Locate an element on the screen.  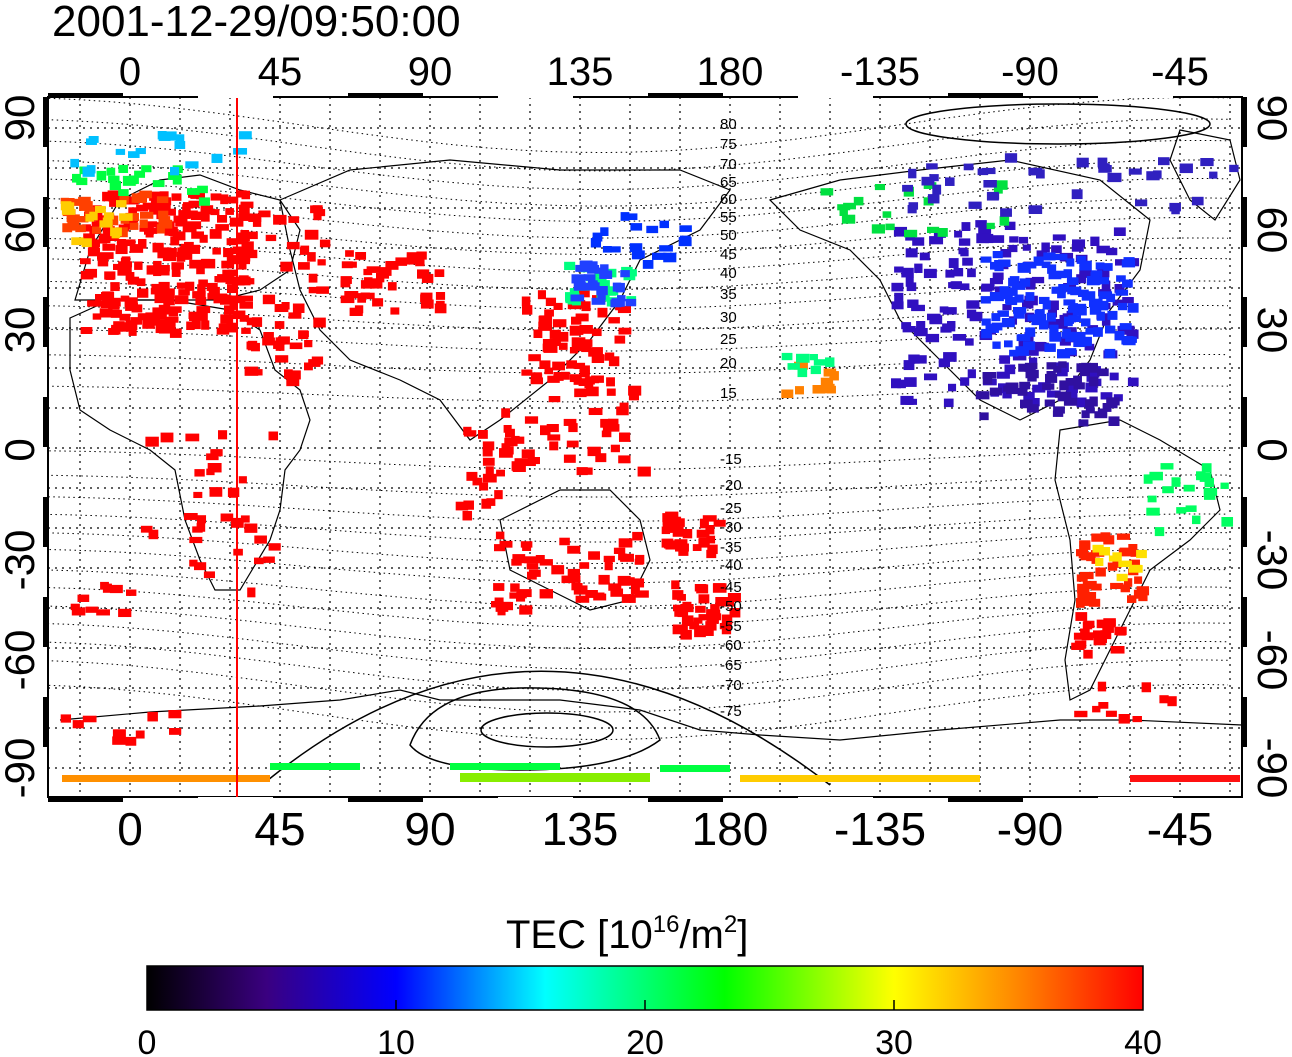
colorbar-title-sup1: 16 is located at coordinates (666, 924).